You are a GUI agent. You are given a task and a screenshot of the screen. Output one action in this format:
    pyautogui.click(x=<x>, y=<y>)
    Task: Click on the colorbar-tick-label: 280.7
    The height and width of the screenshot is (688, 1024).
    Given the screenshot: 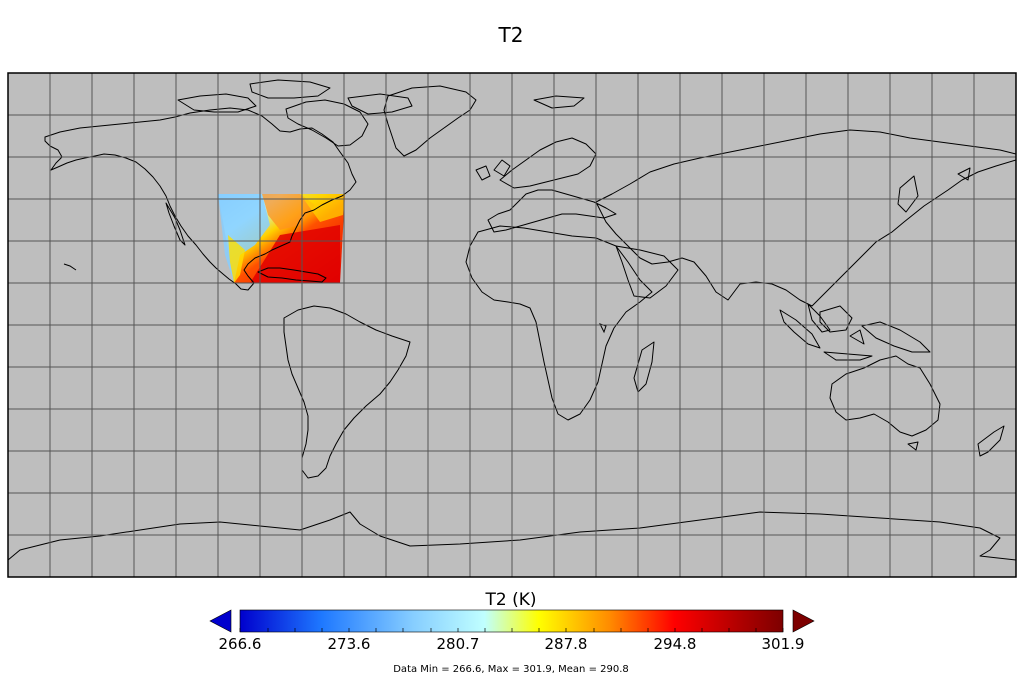 What is the action you would take?
    pyautogui.click(x=458, y=644)
    